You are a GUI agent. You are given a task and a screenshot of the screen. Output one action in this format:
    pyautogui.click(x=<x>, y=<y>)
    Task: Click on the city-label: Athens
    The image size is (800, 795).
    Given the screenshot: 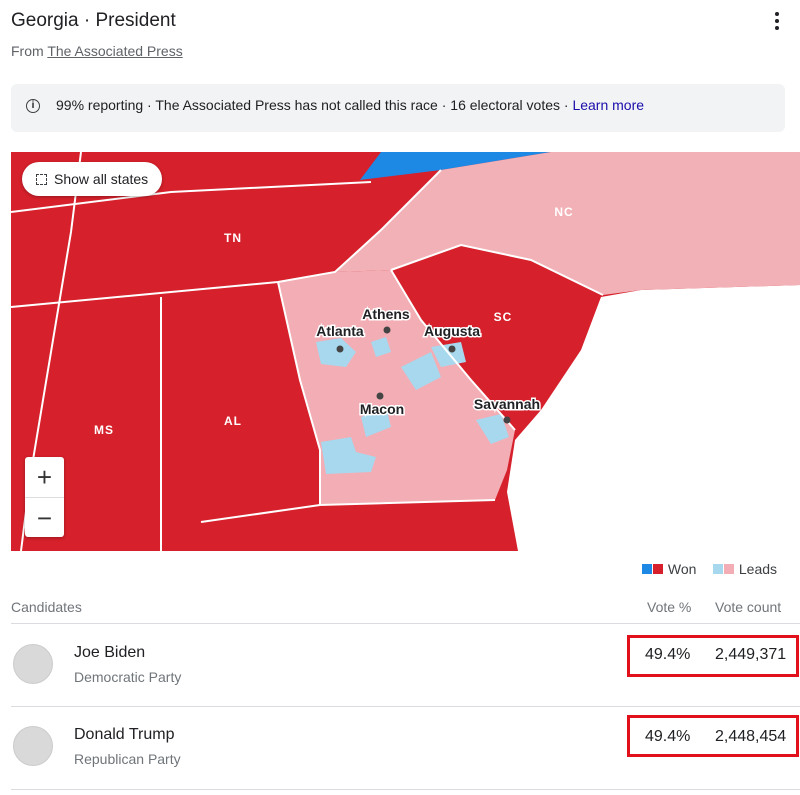 What is the action you would take?
    pyautogui.click(x=386, y=314)
    